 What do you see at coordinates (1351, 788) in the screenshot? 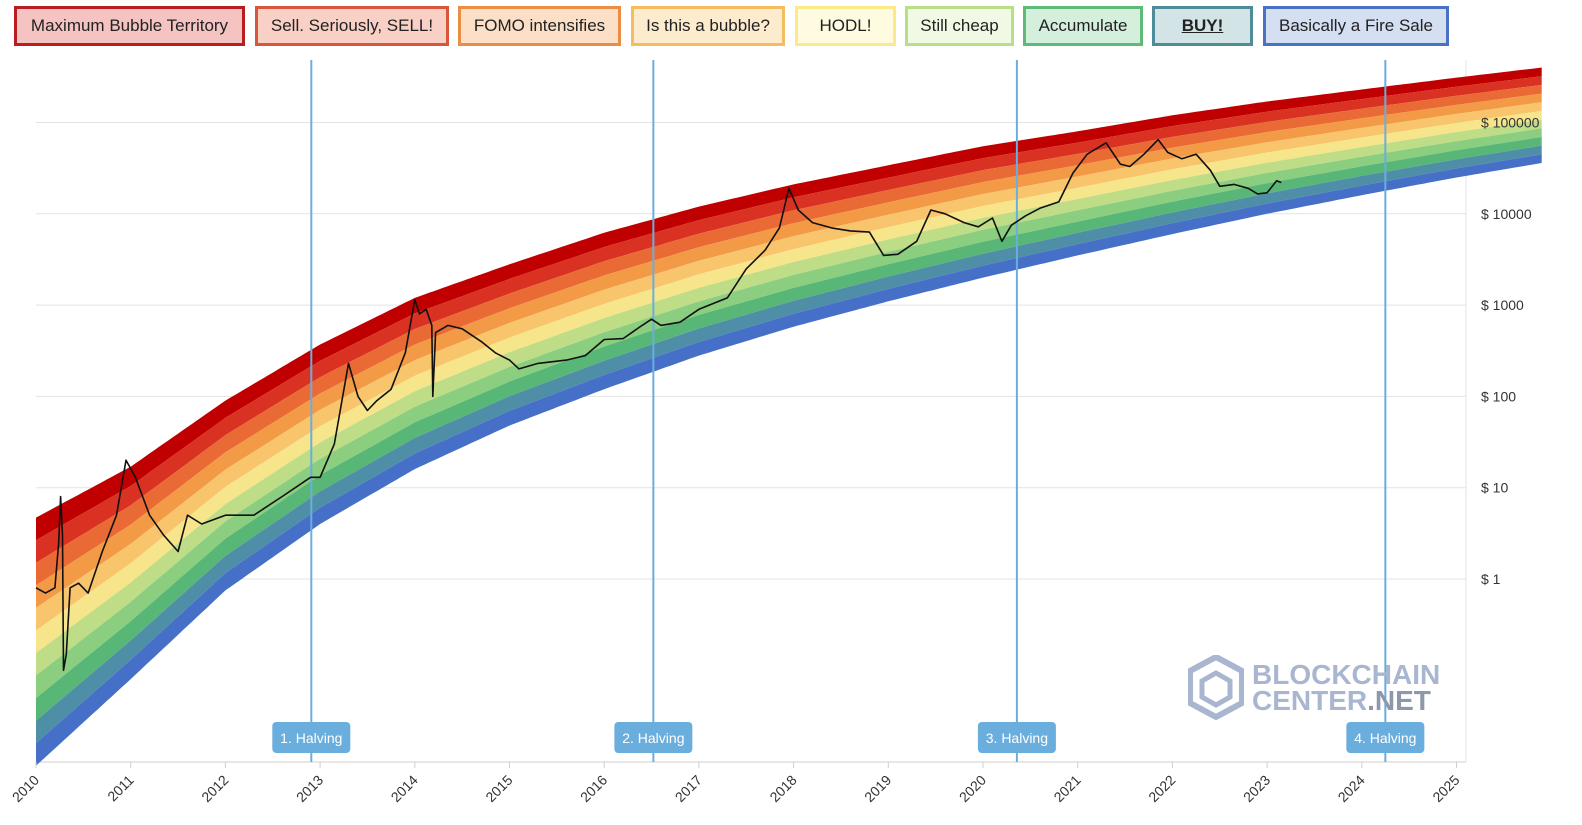
I see `x-tick-label: 2024` at bounding box center [1351, 788].